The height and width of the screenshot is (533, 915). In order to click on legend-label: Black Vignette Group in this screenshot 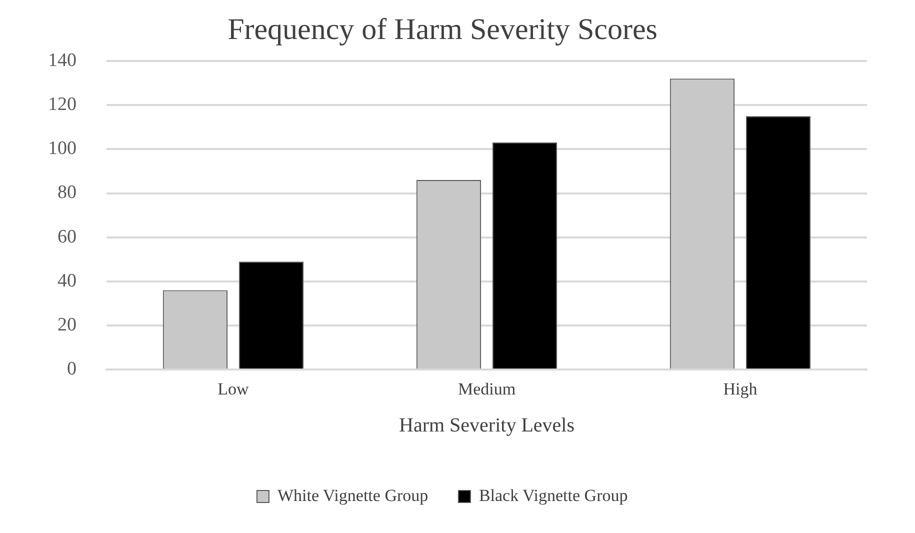, I will do `click(553, 495)`.